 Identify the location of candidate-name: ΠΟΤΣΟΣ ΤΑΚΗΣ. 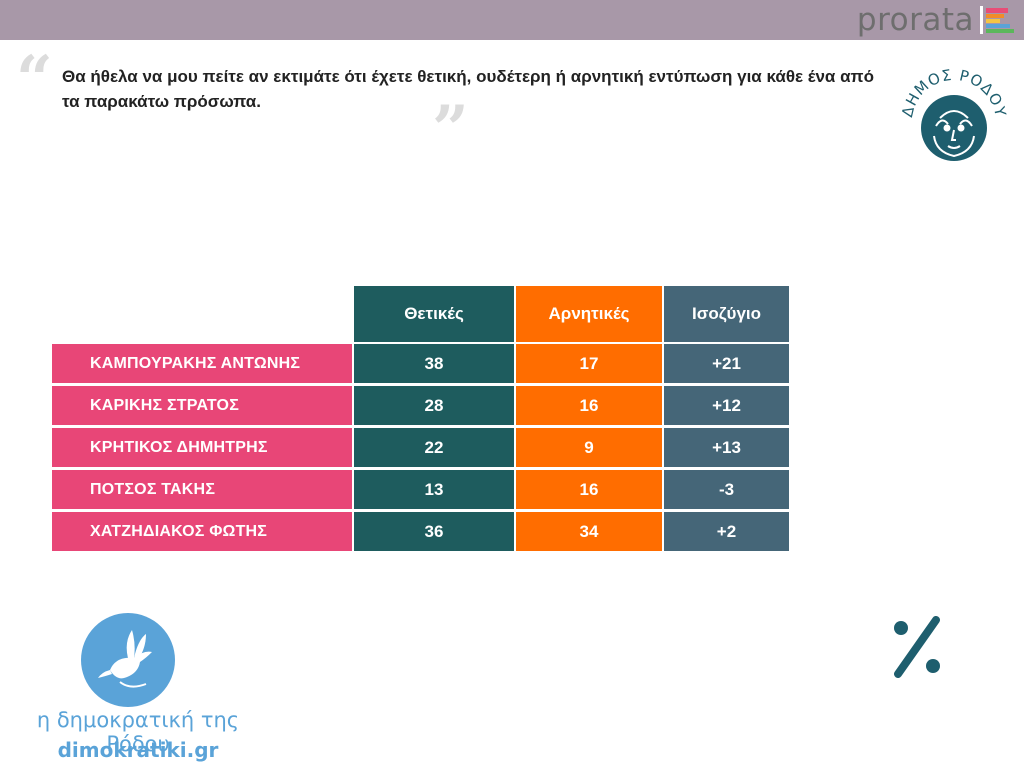
(202, 489).